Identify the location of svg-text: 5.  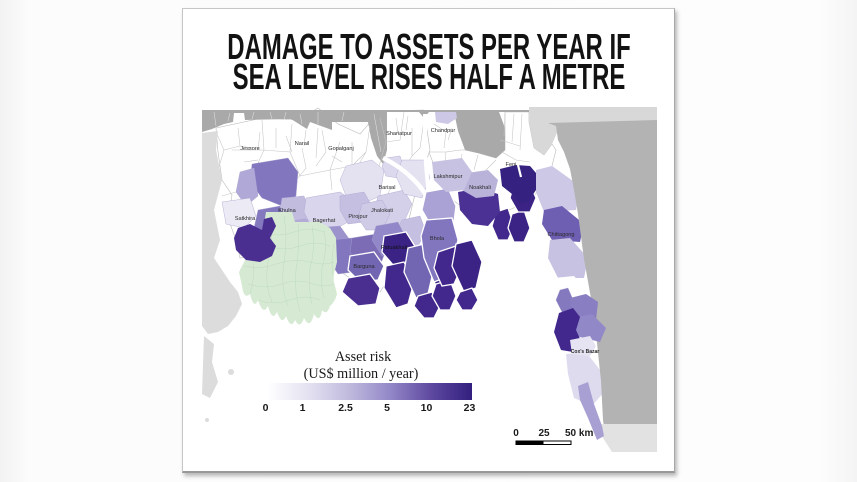
(387, 408).